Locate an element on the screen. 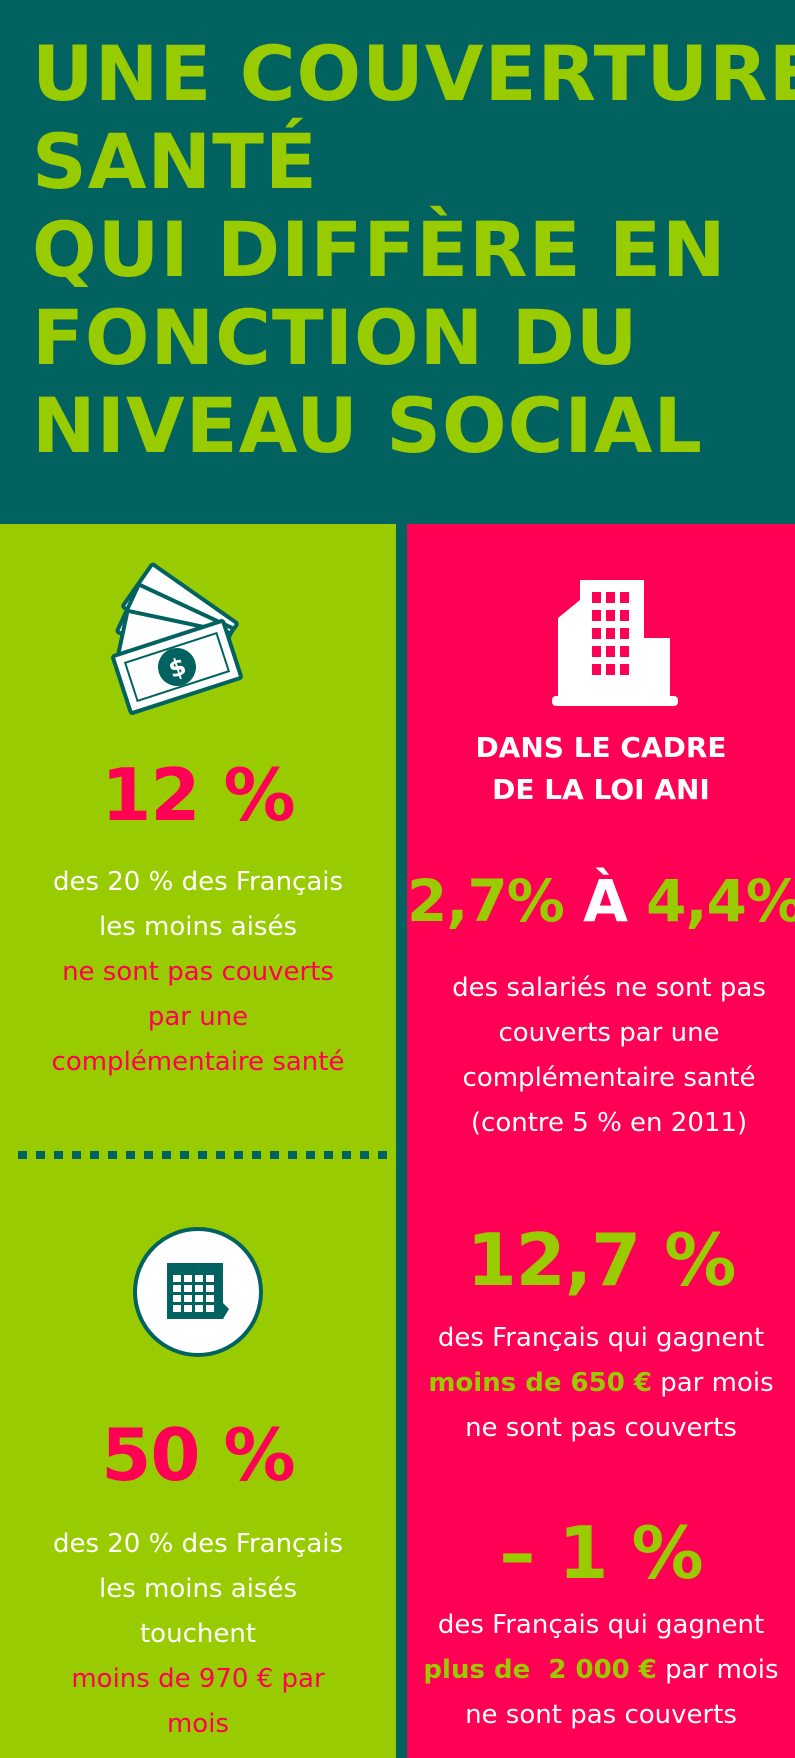  title-line-4: FONCTION DU is located at coordinates (335, 337).